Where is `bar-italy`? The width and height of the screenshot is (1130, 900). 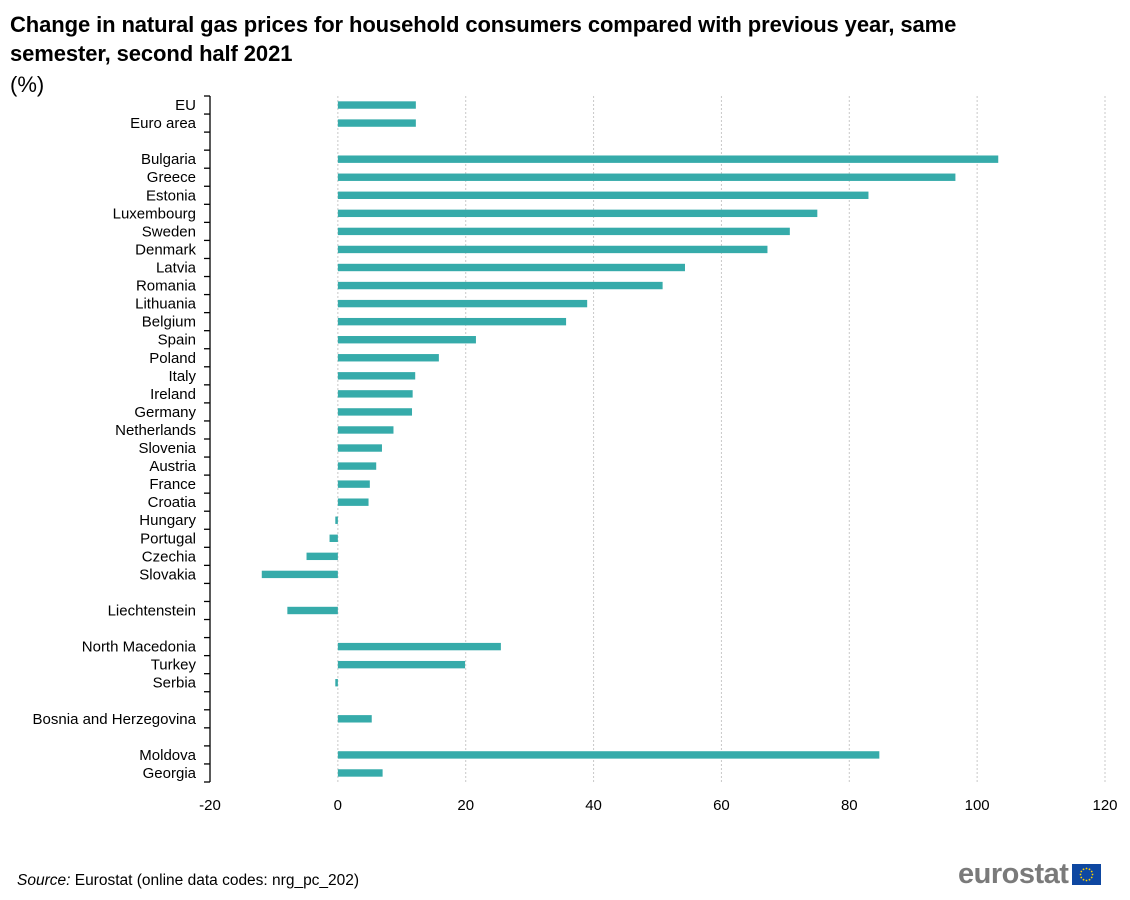
bar-italy is located at coordinates (376, 376).